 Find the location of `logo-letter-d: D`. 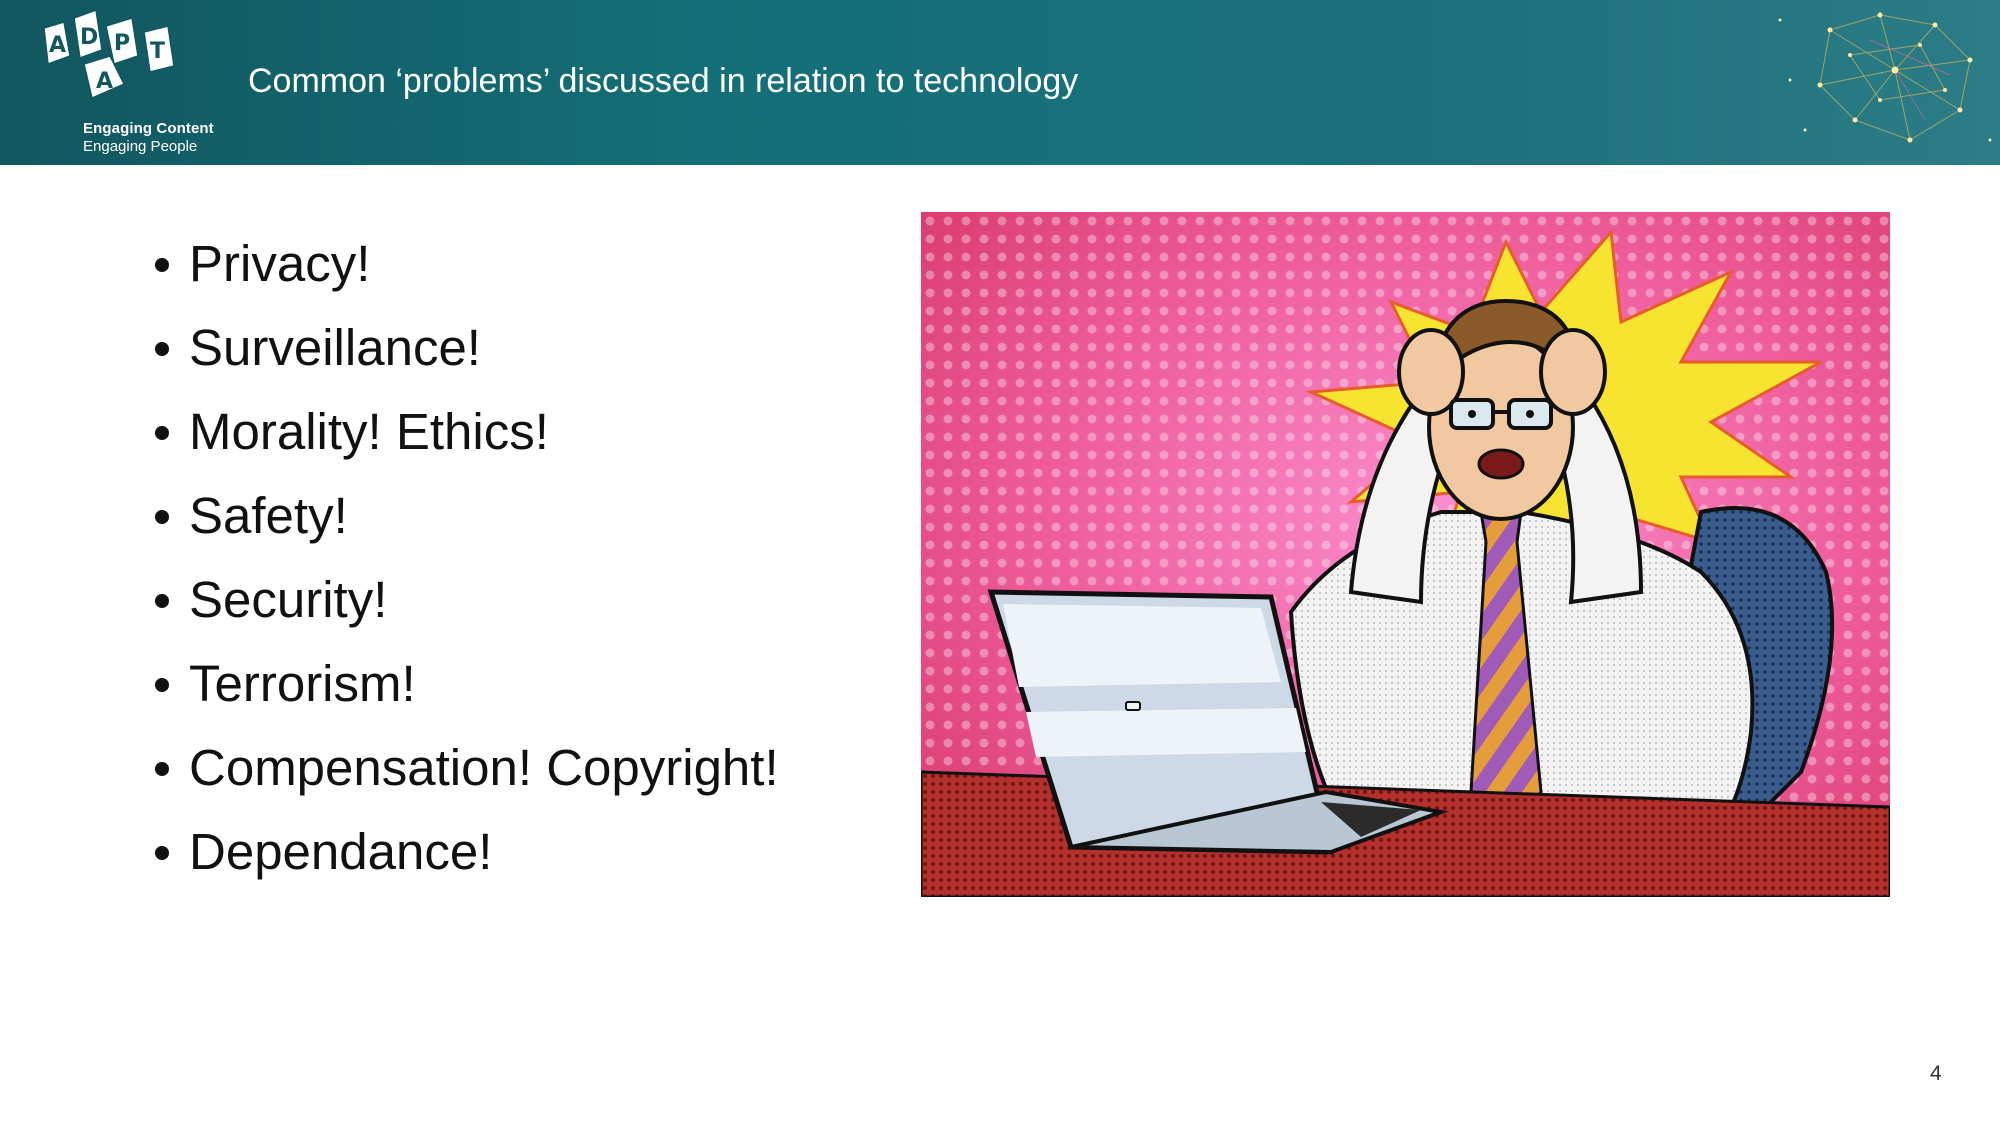

logo-letter-d: D is located at coordinates (89, 37).